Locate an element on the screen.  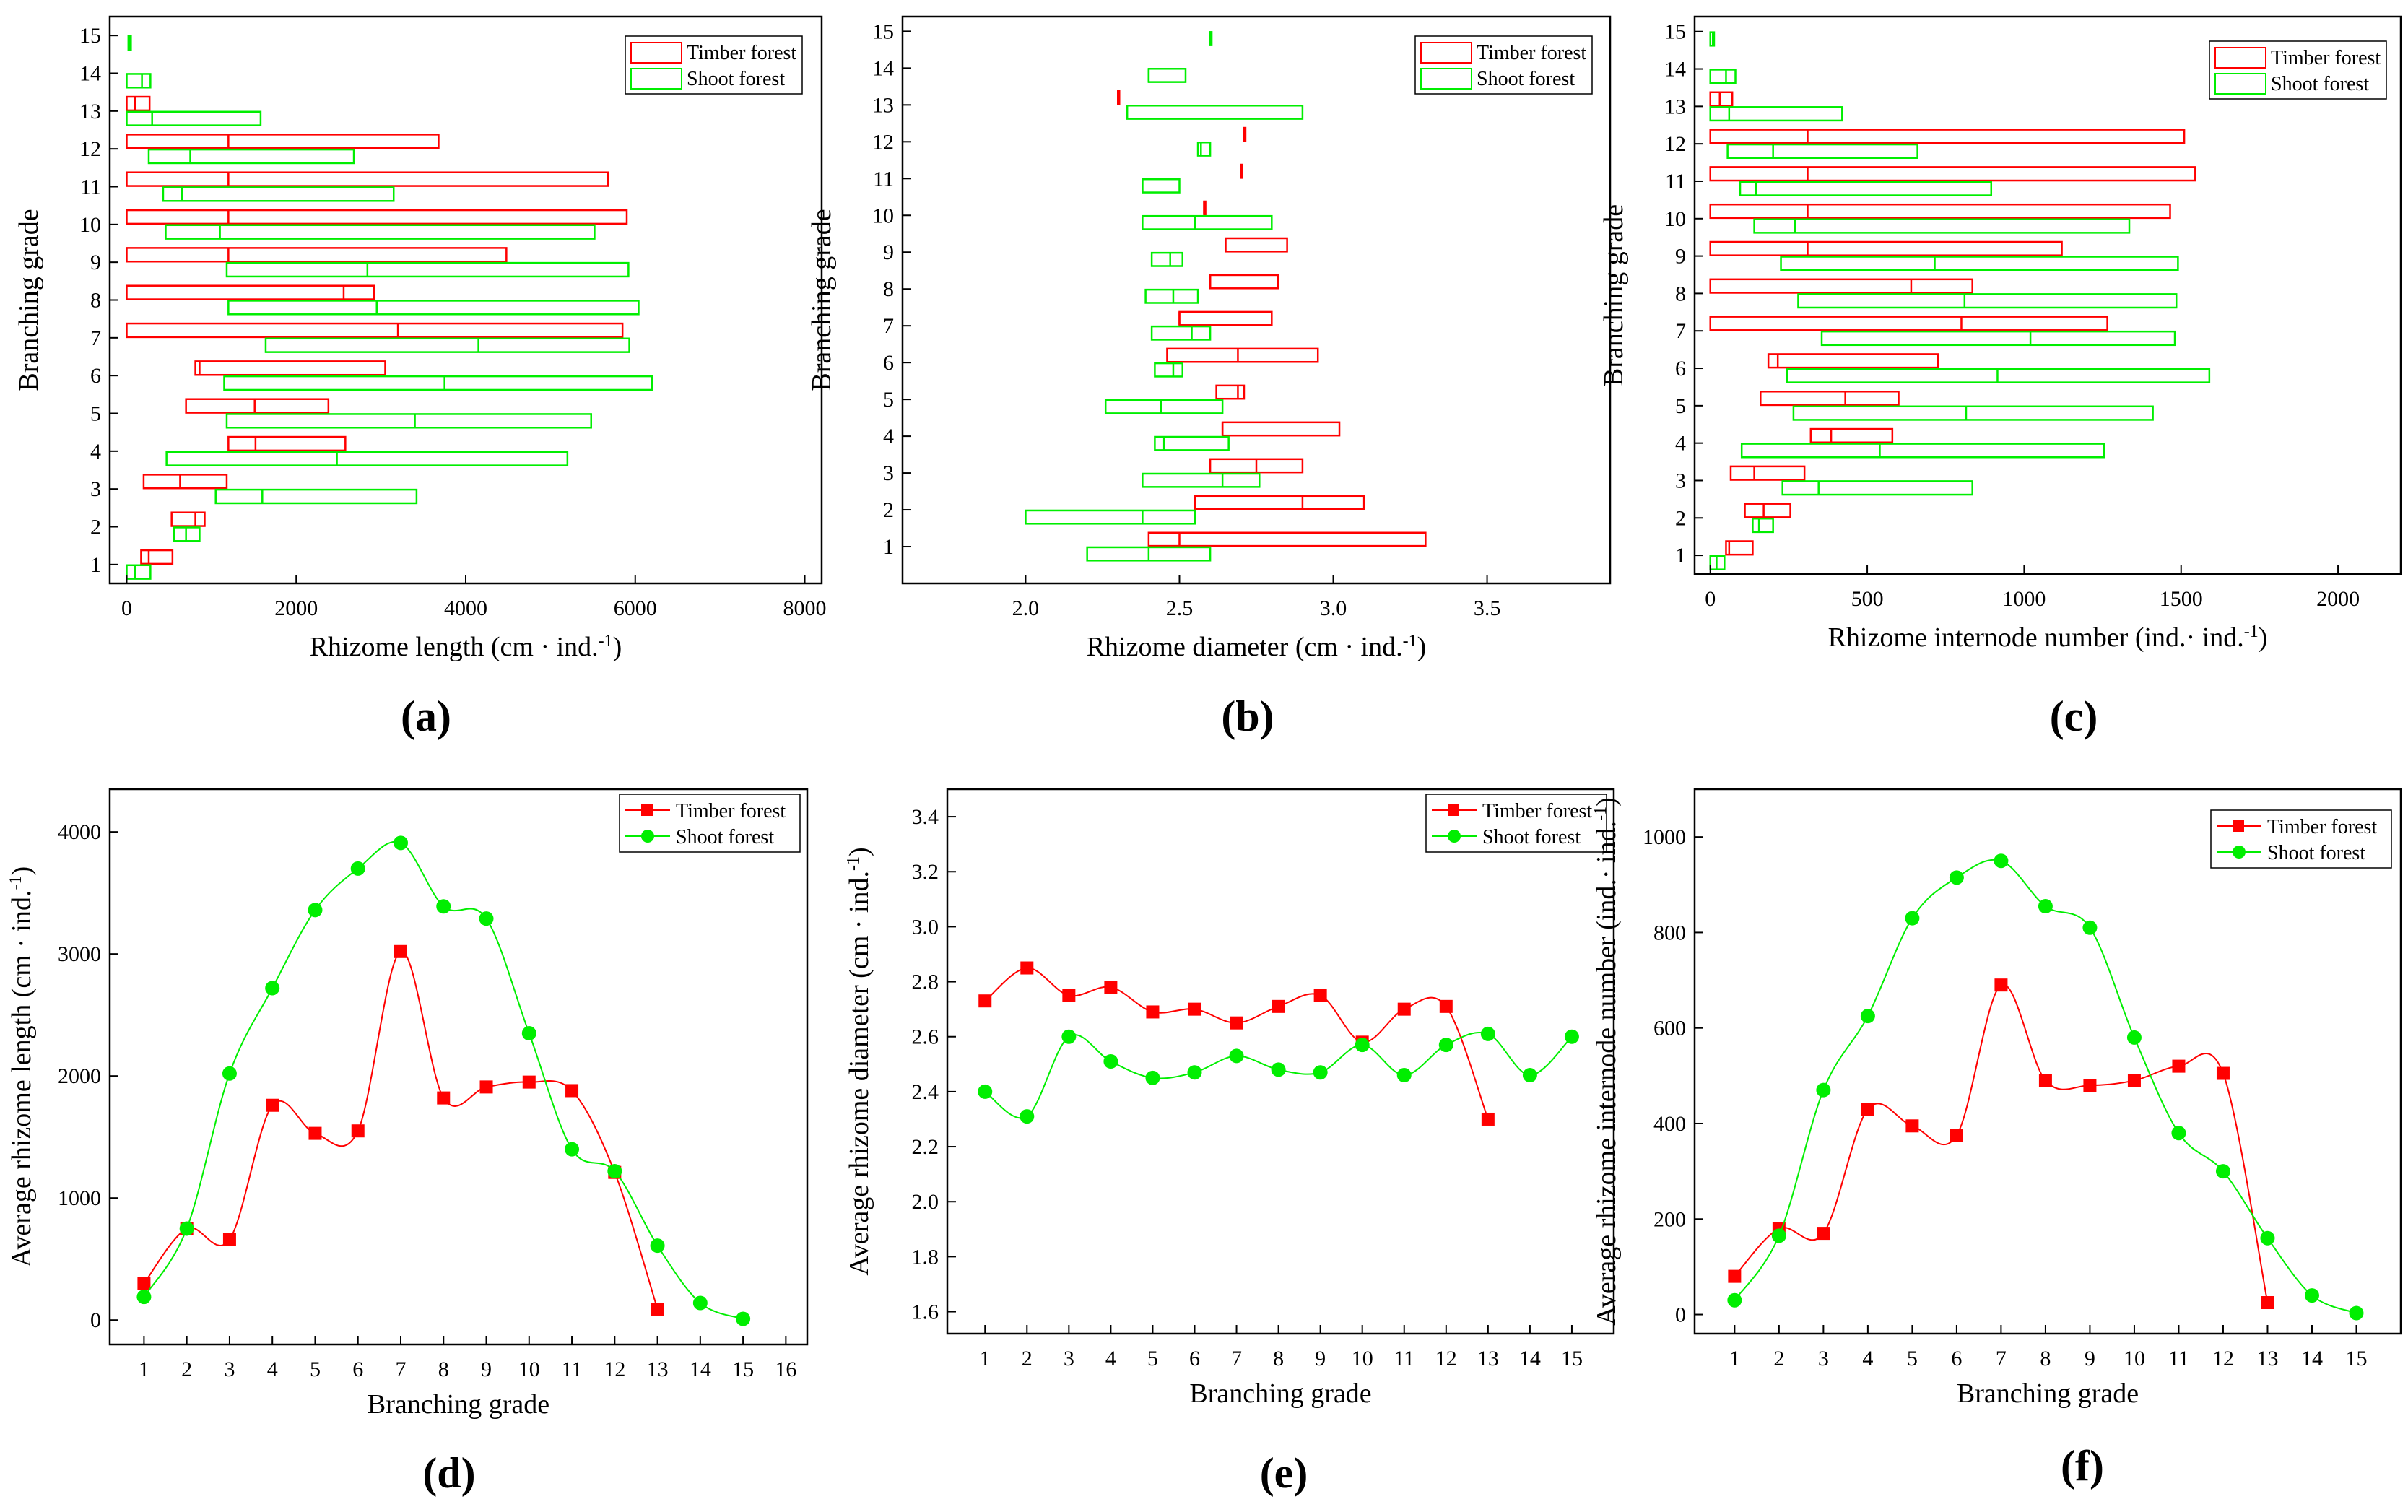
ytick-label-c-14: 14 is located at coordinates (1675, 70).